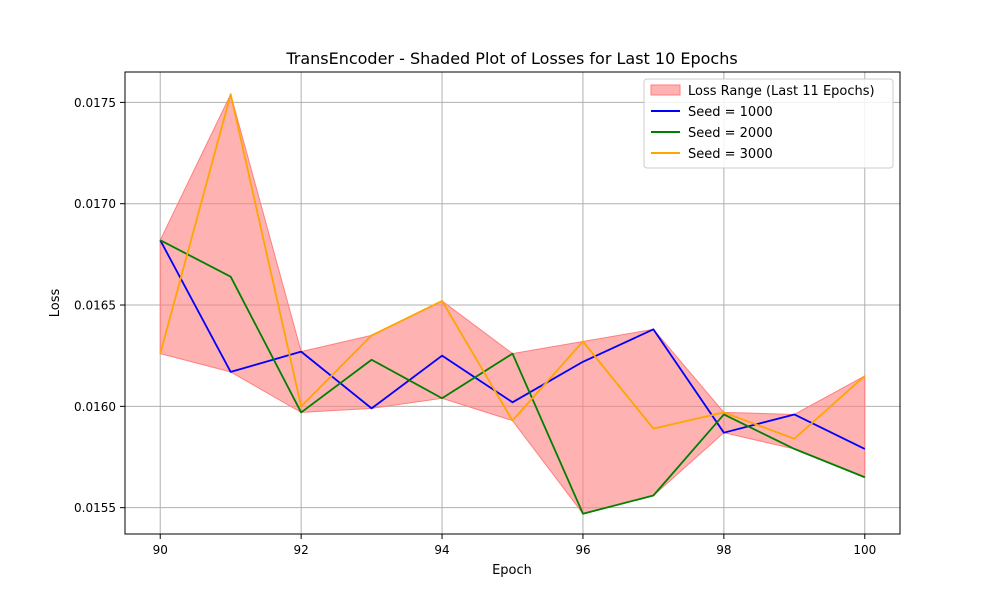  I want to click on legend-box, so click(768, 123).